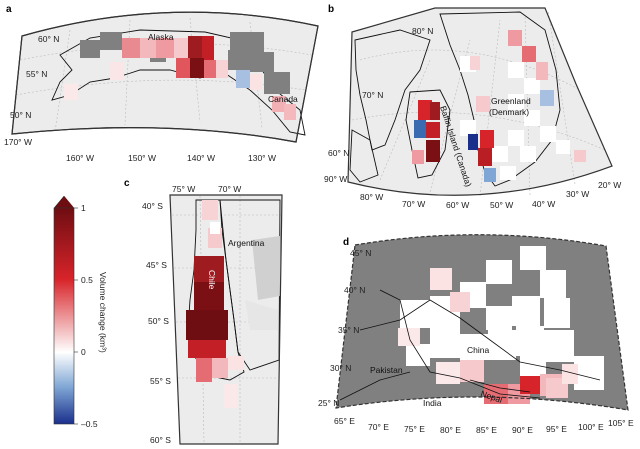 The image size is (640, 449). I want to click on d-lon-tick: 90° E, so click(522, 430).